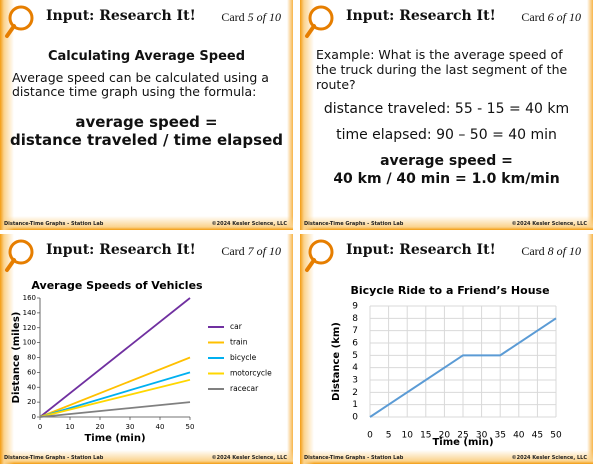 This screenshot has width=593, height=464. Describe the element at coordinates (239, 342) in the screenshot. I see `legend-label: train` at that location.